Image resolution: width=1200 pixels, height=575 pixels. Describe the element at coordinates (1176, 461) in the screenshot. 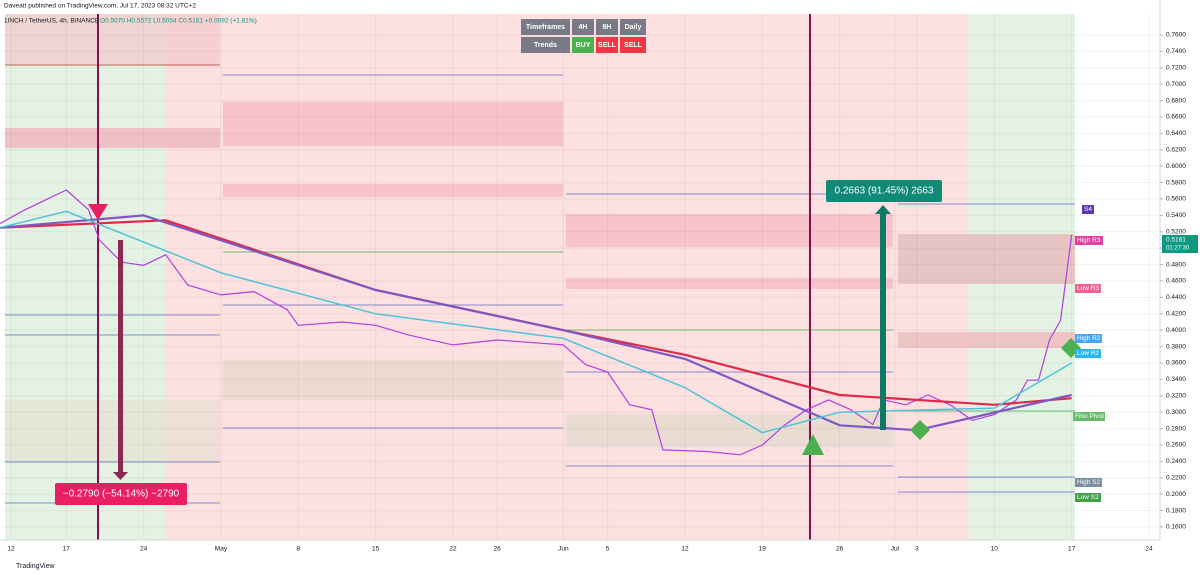

I see `y-tick-label: 0.2400` at that location.